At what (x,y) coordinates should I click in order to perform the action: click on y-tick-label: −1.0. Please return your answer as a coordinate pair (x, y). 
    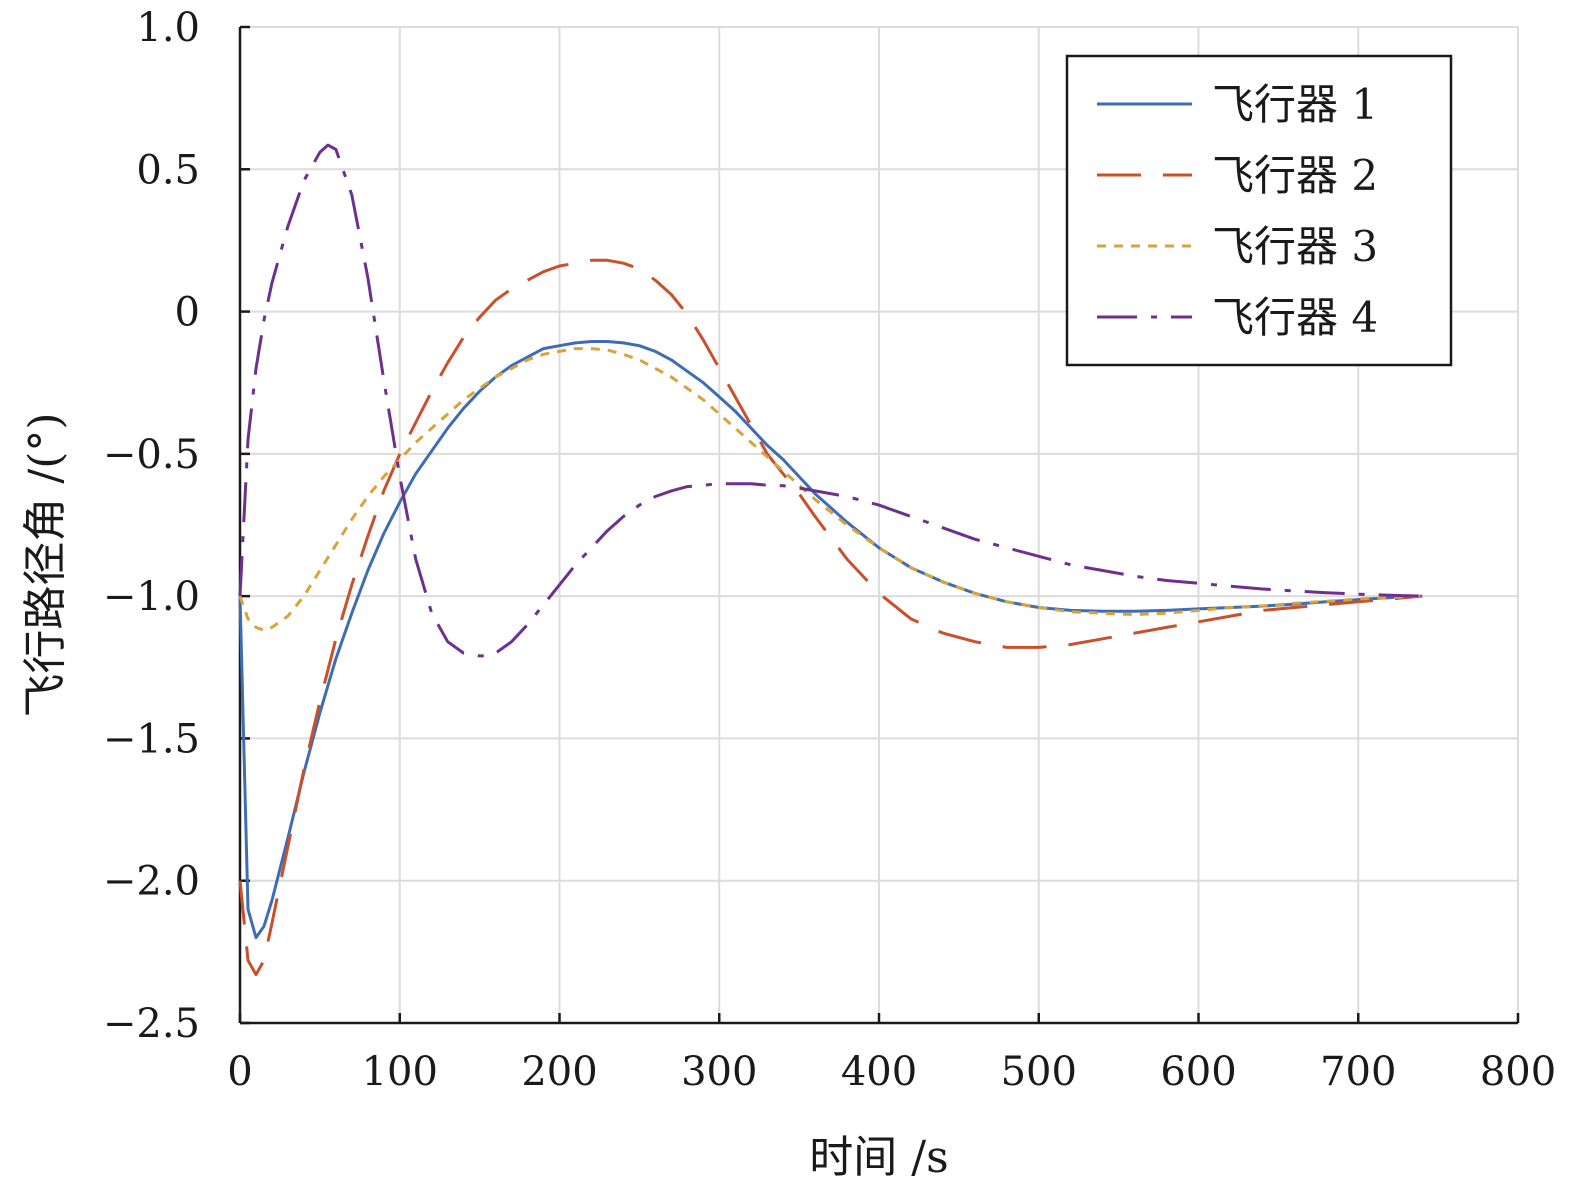
    Looking at the image, I should click on (151, 597).